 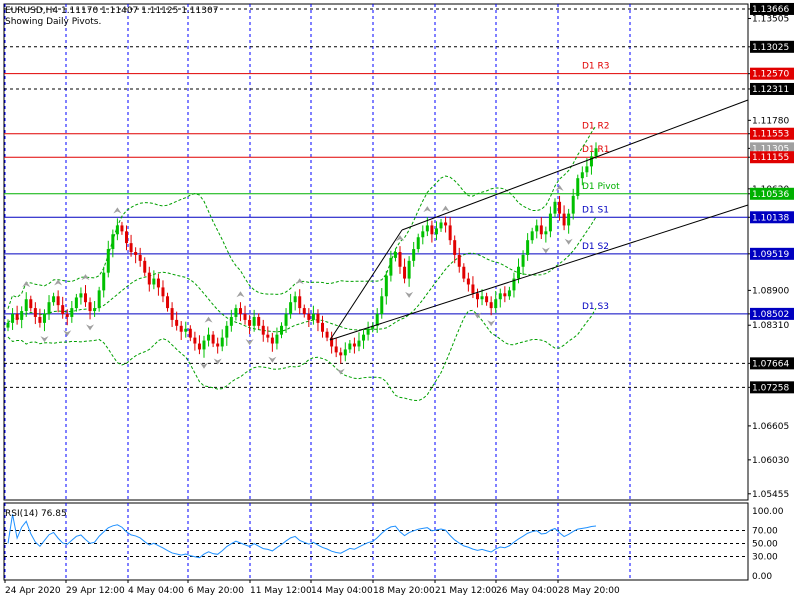 What do you see at coordinates (527, 591) in the screenshot?
I see `time-tick-label: 26 May 04:00` at bounding box center [527, 591].